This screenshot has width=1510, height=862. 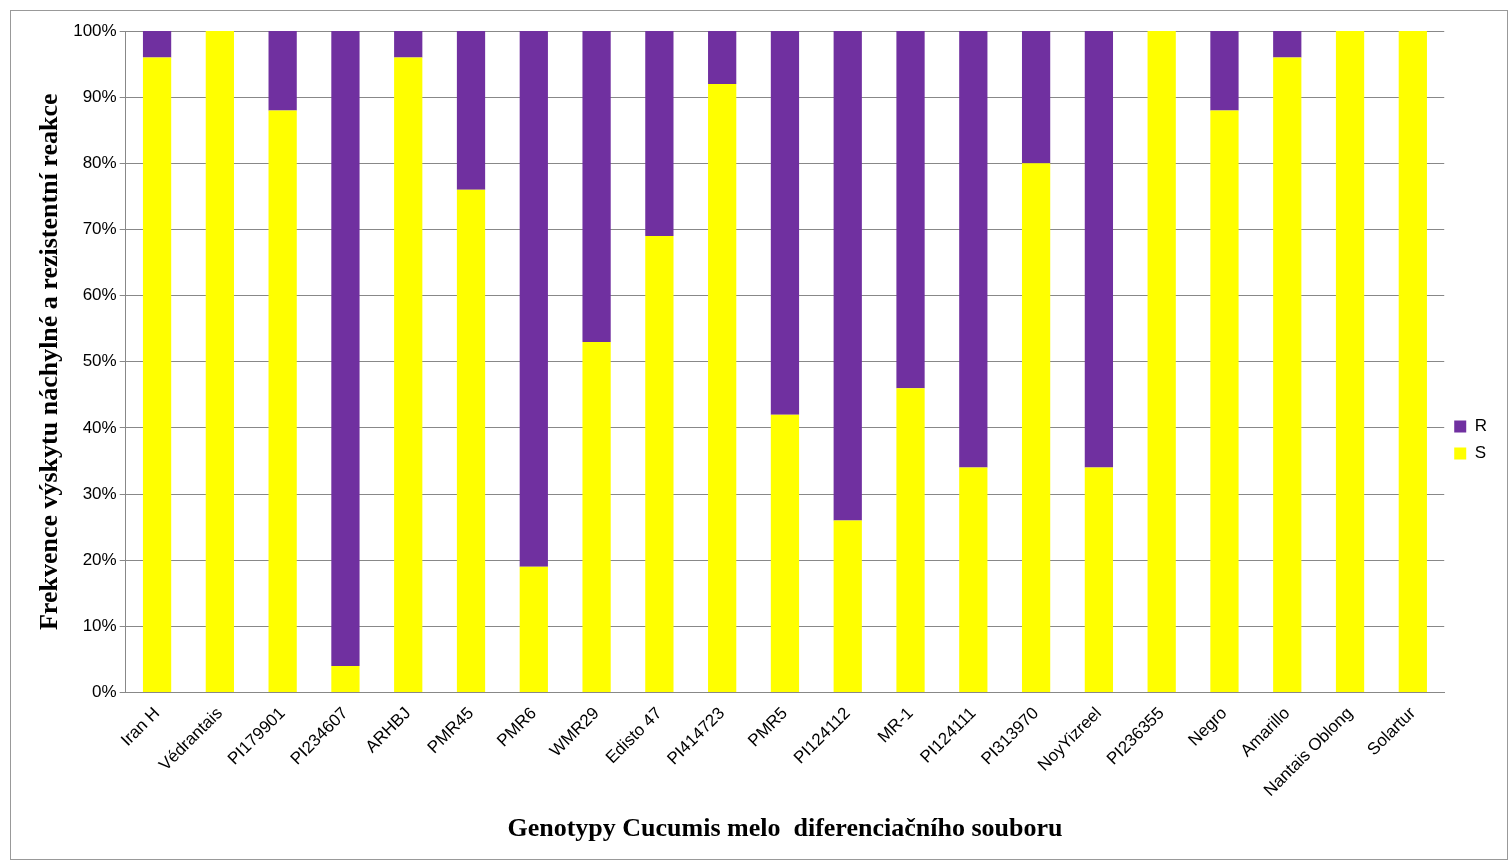 What do you see at coordinates (99, 162) in the screenshot?
I see `y-tick-label: 80%` at bounding box center [99, 162].